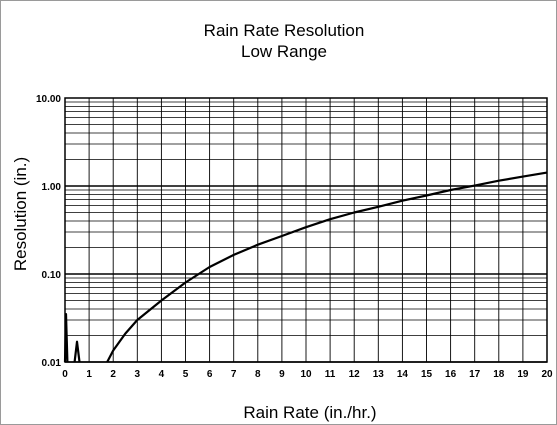  Describe the element at coordinates (113, 374) in the screenshot. I see `x-tick-label: 2` at that location.